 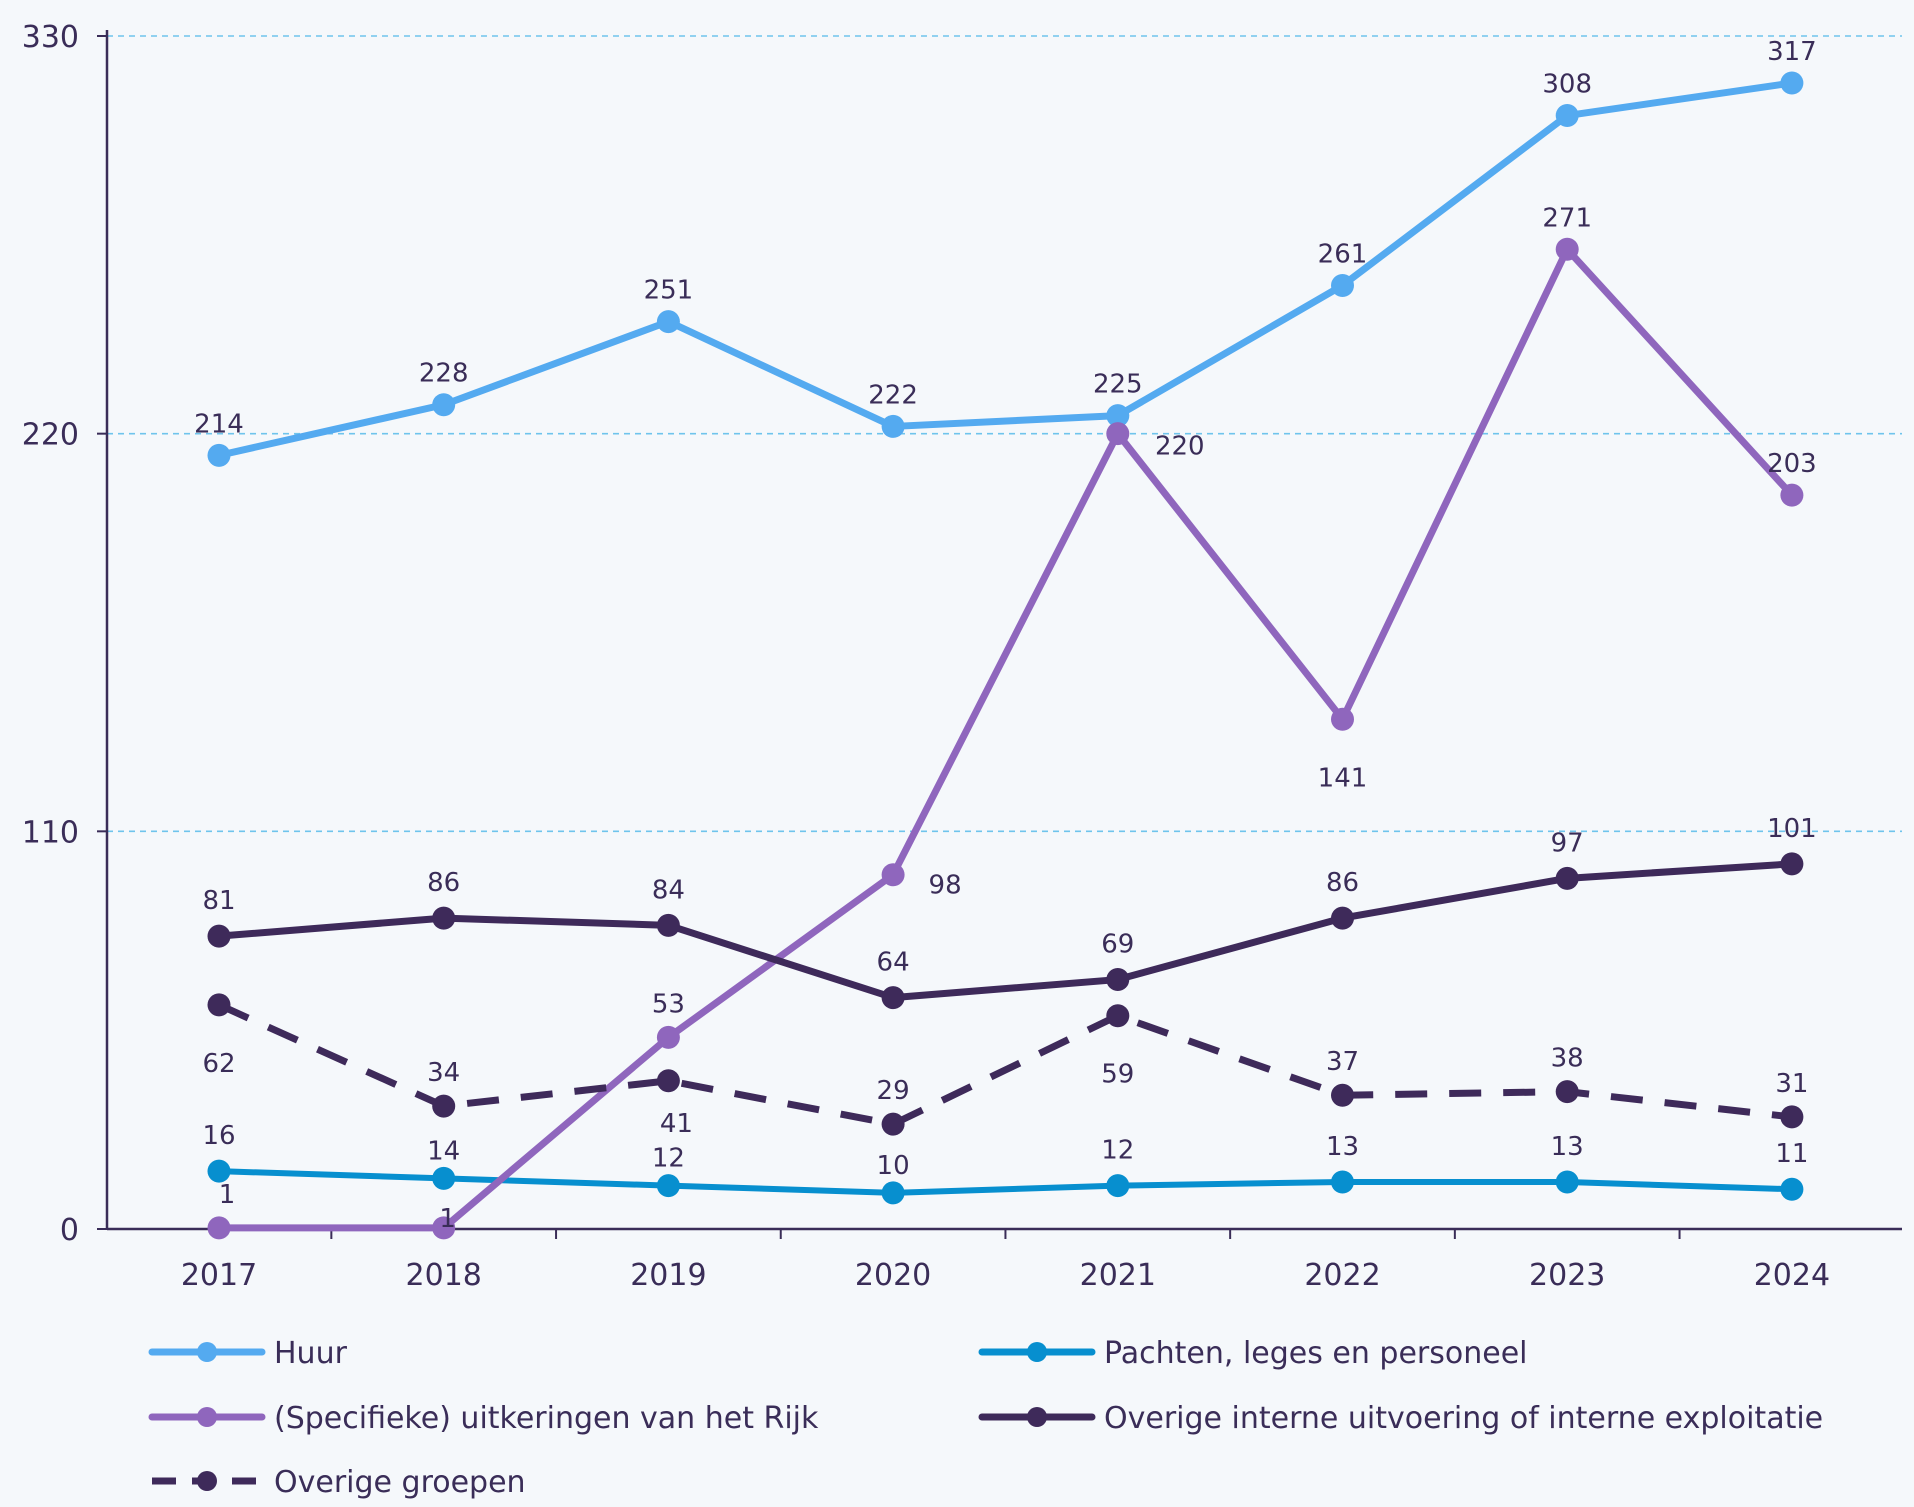 I want to click on data-label: 308, so click(x=1567, y=85).